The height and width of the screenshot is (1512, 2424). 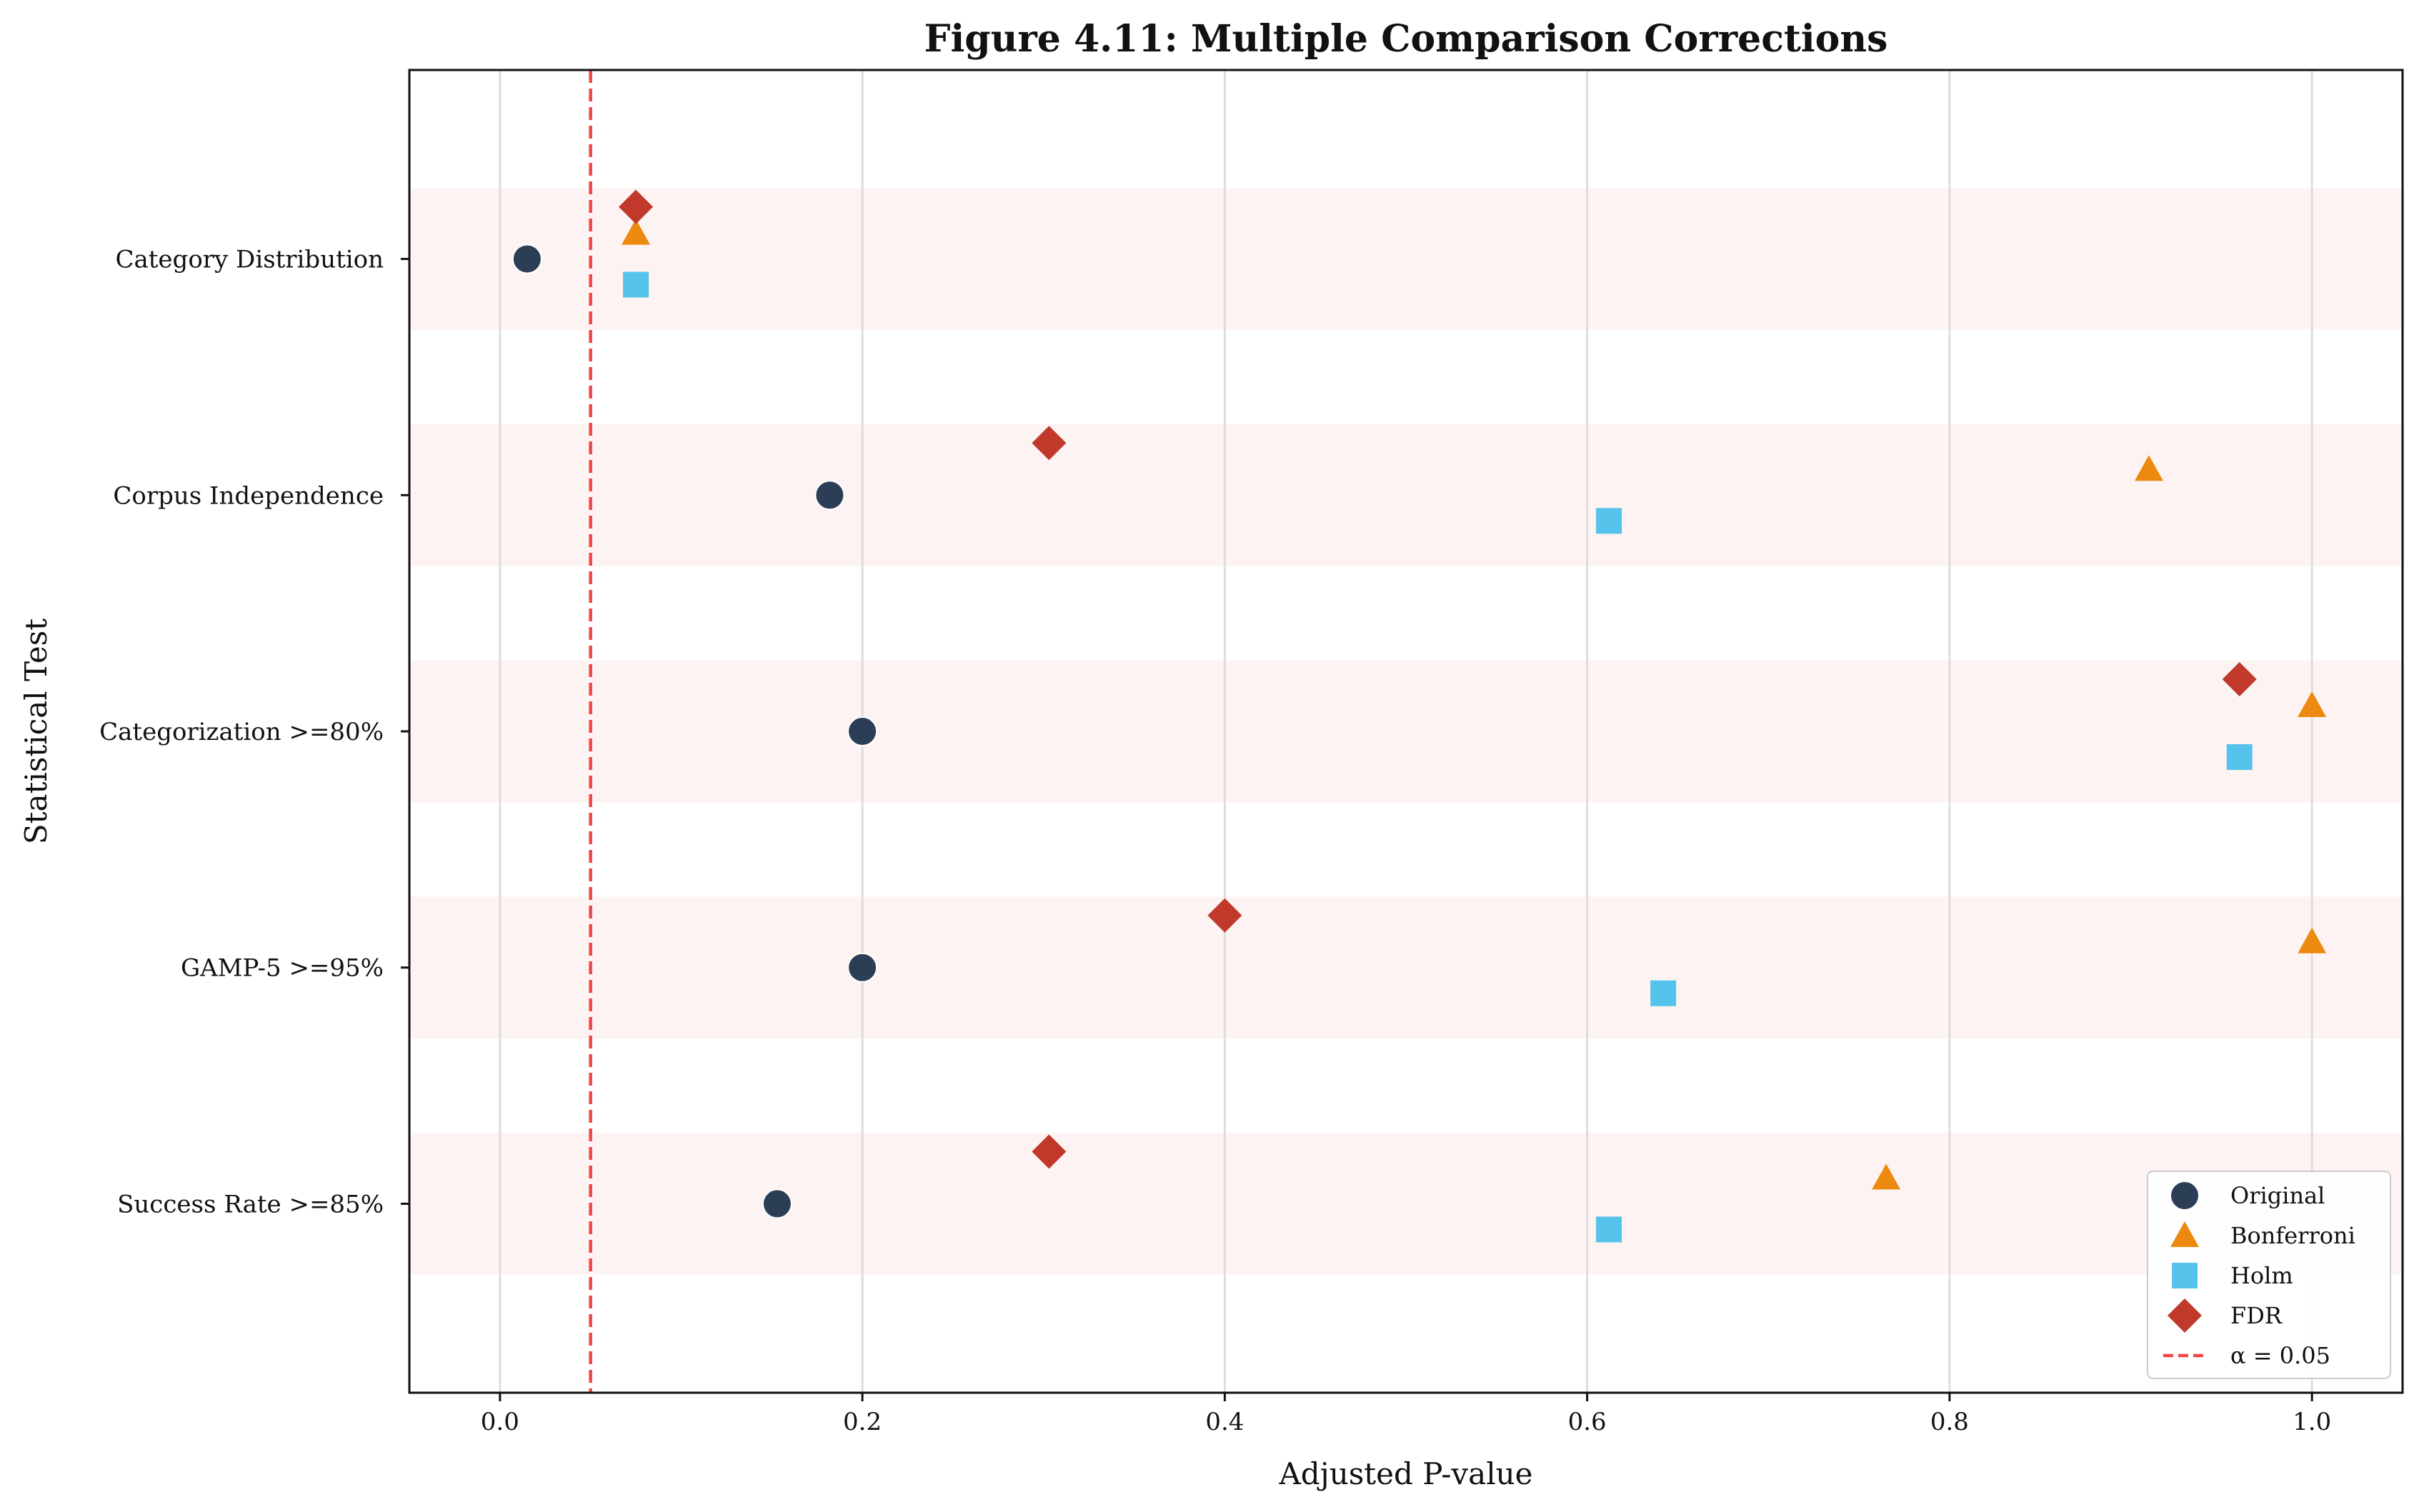 What do you see at coordinates (2257, 1315) in the screenshot?
I see `legend-label: FDR` at bounding box center [2257, 1315].